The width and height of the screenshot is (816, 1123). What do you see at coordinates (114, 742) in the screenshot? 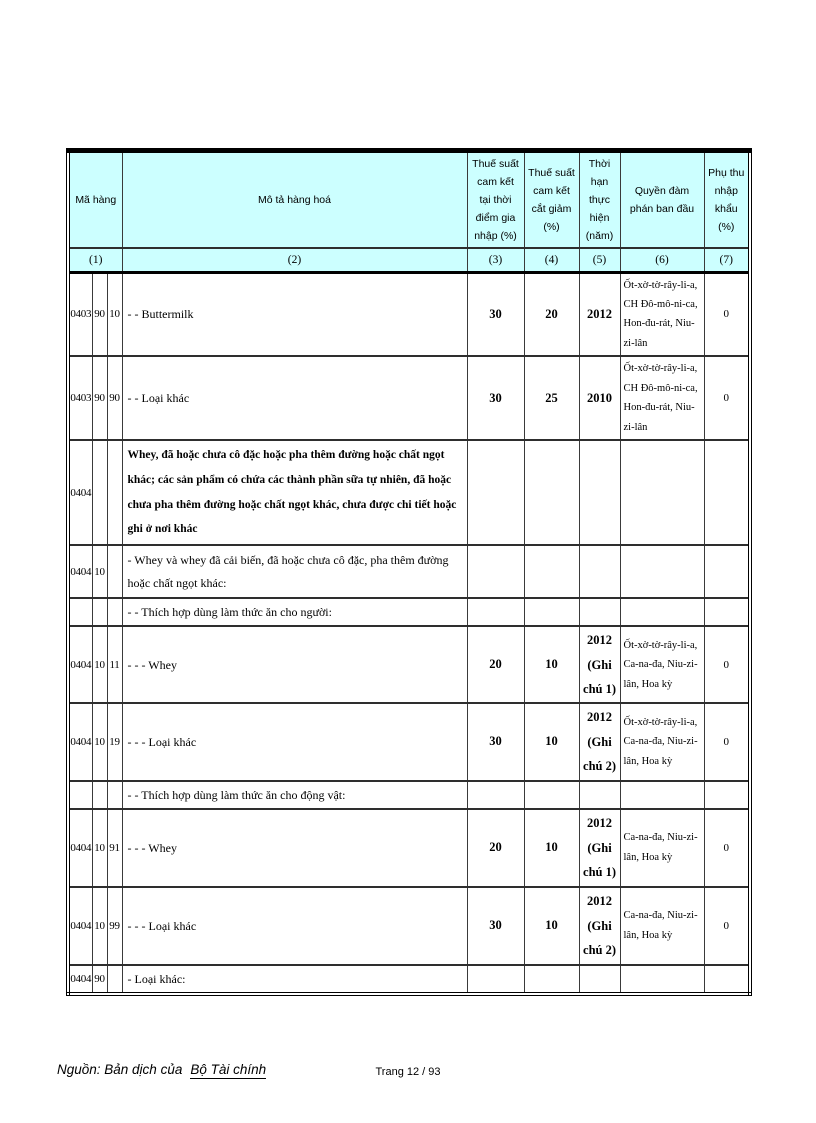
I see `code-cell: 19` at bounding box center [114, 742].